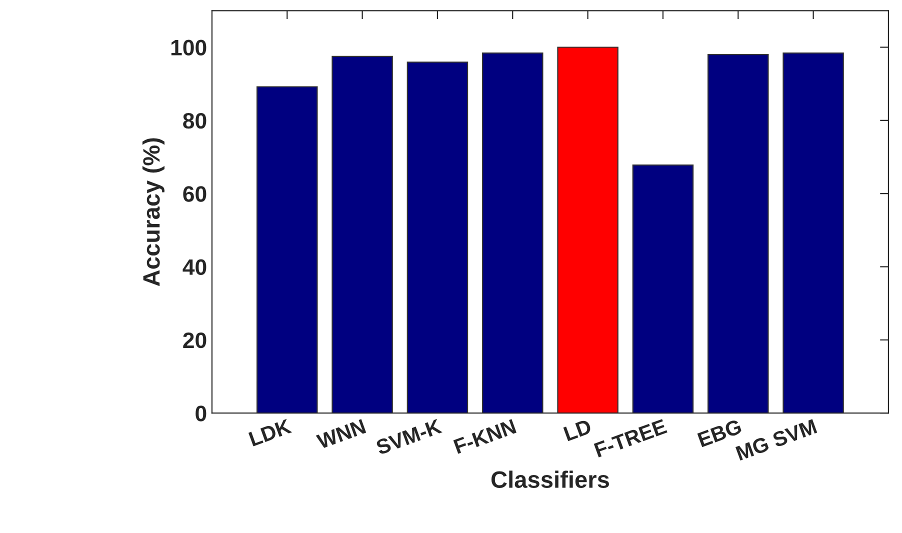 Image resolution: width=902 pixels, height=533 pixels. Describe the element at coordinates (270, 432) in the screenshot. I see `x-tick-label: LDK` at that location.